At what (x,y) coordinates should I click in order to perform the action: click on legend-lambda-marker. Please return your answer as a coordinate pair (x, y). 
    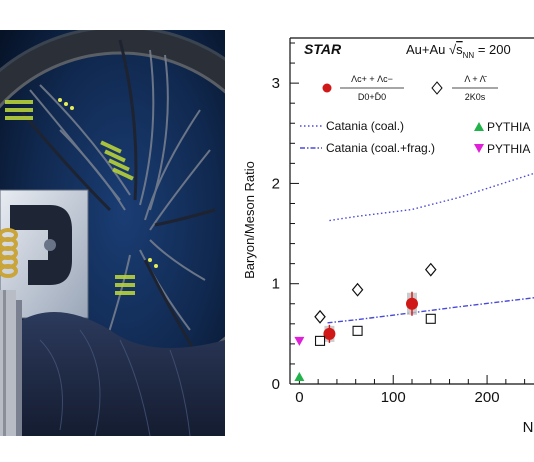
    Looking at the image, I should click on (437, 88).